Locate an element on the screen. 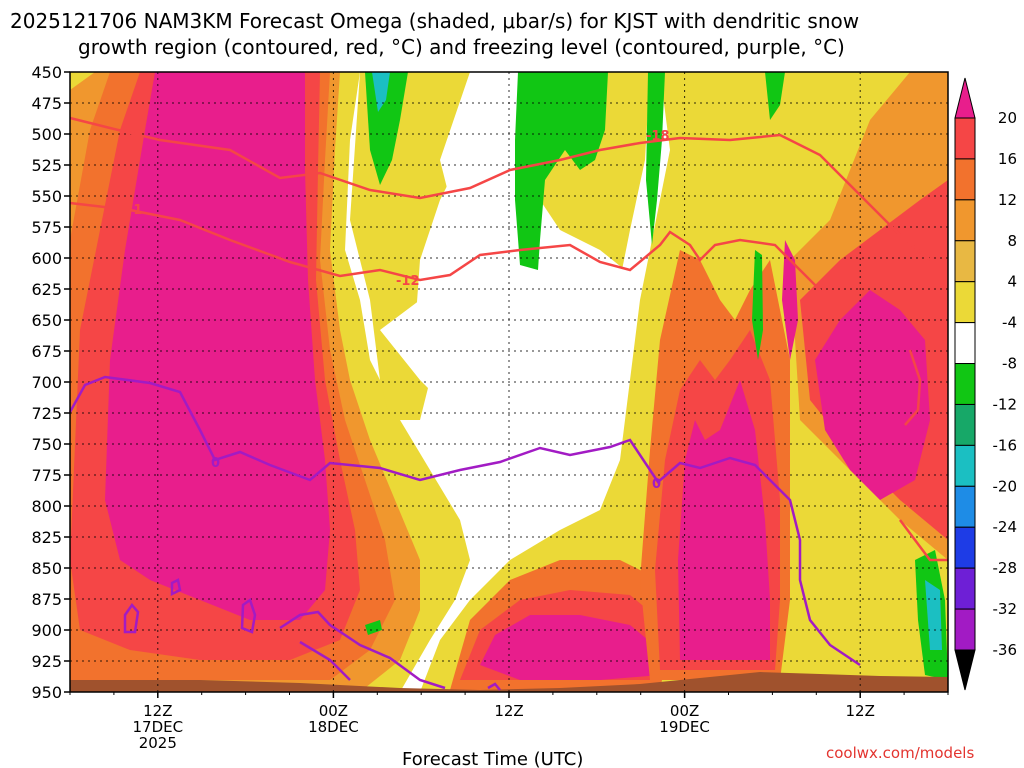 The image size is (1024, 768). y-tick-label: 800 is located at coordinates (46, 506).